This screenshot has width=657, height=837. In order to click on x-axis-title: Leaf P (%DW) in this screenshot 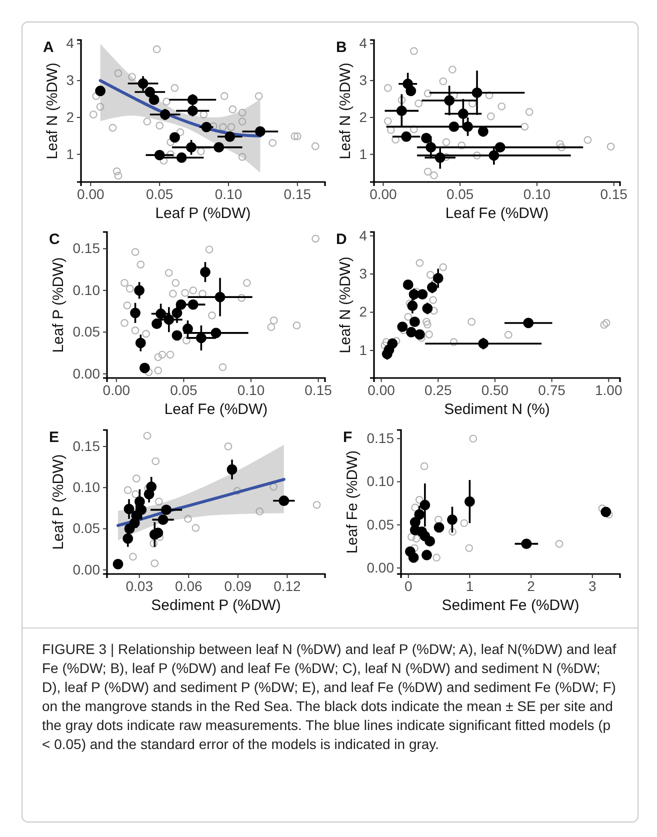, I will do `click(203, 213)`.